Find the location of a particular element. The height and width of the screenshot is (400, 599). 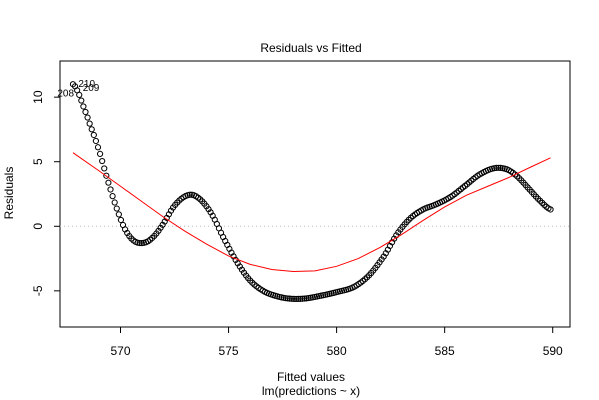

x-axis: 570 575 580 585 590 is located at coordinates (336, 342).